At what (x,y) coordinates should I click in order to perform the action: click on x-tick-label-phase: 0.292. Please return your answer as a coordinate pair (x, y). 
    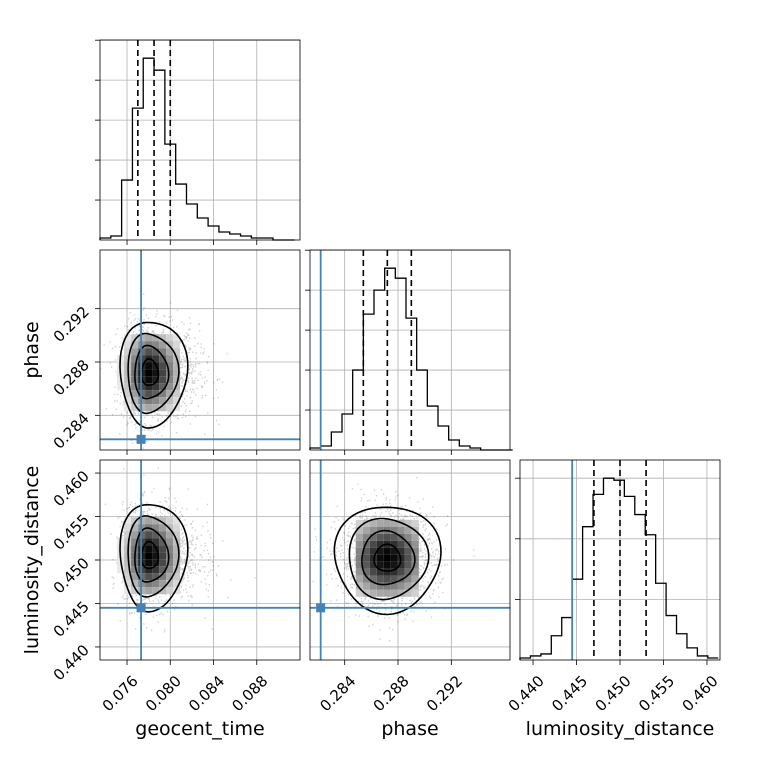
    Looking at the image, I should click on (444, 693).